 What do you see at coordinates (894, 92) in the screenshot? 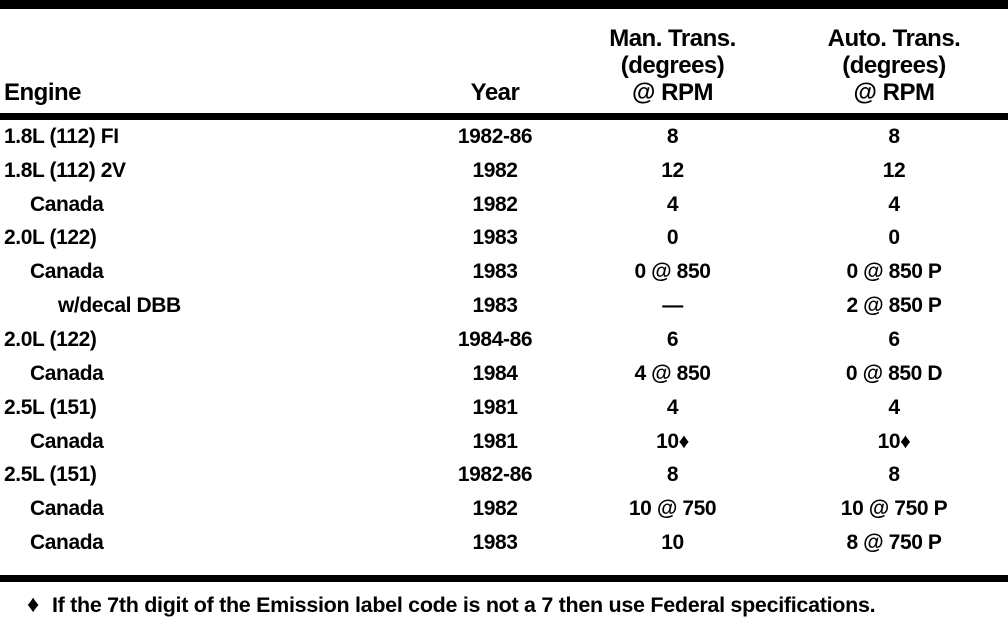
I see `auto-trans-header-line-3: @ RPM` at bounding box center [894, 92].